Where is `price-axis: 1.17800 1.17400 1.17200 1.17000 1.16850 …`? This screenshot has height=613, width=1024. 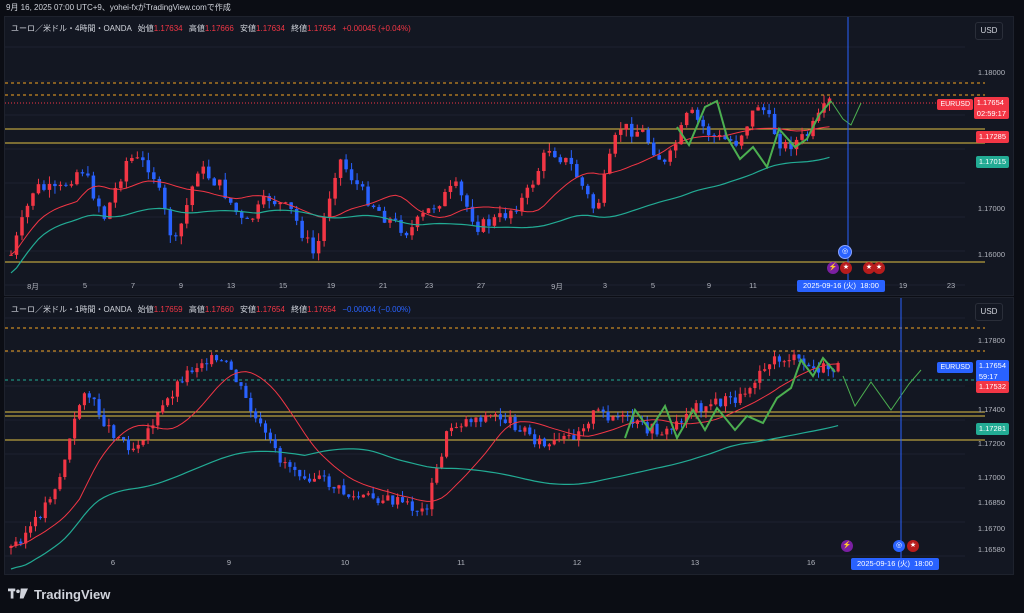 price-axis: 1.17800 1.17400 1.17200 1.17000 1.16850 … is located at coordinates (991, 436).